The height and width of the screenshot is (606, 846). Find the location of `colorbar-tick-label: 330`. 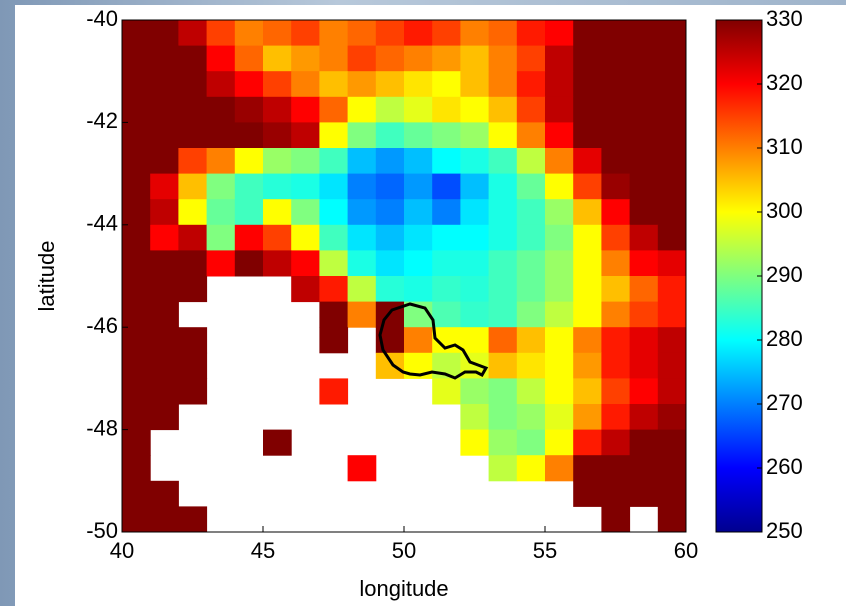

colorbar-tick-label: 330 is located at coordinates (784, 18).